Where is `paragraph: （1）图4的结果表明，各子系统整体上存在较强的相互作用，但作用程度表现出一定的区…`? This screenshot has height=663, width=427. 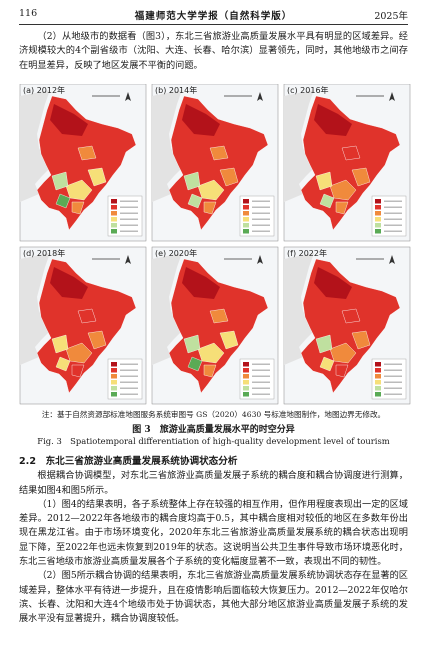 paragraph: （1）图4的结果表明，各子系统整体上存在较强的相互作用，但作用程度表现出一定的区… is located at coordinates (213, 533).